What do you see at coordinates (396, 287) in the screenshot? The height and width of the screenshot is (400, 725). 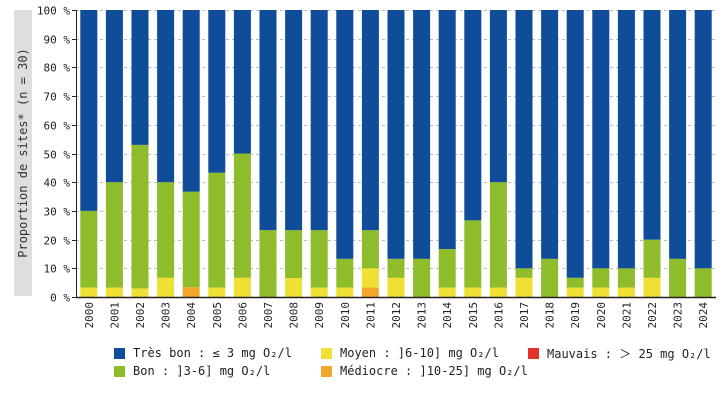 I see `bar-2012-moyen` at bounding box center [396, 287].